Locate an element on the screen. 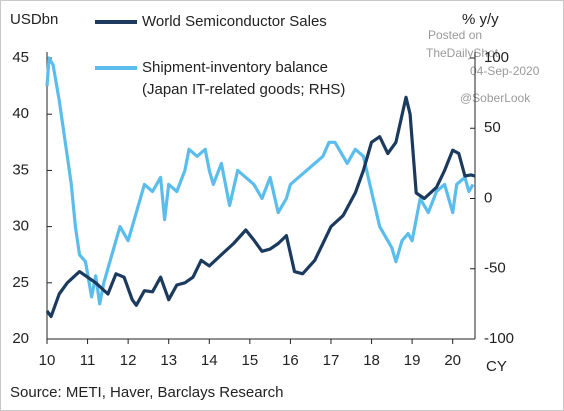 Image resolution: width=564 pixels, height=411 pixels. x-tick-label: 18 is located at coordinates (371, 360).